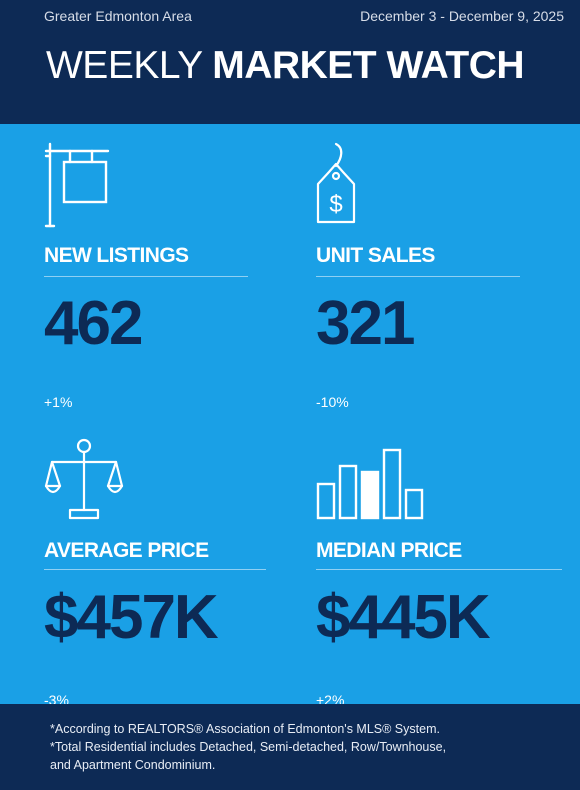 Image resolution: width=580 pixels, height=790 pixels. Describe the element at coordinates (365, 323) in the screenshot. I see `unit-sales-value: 321` at that location.